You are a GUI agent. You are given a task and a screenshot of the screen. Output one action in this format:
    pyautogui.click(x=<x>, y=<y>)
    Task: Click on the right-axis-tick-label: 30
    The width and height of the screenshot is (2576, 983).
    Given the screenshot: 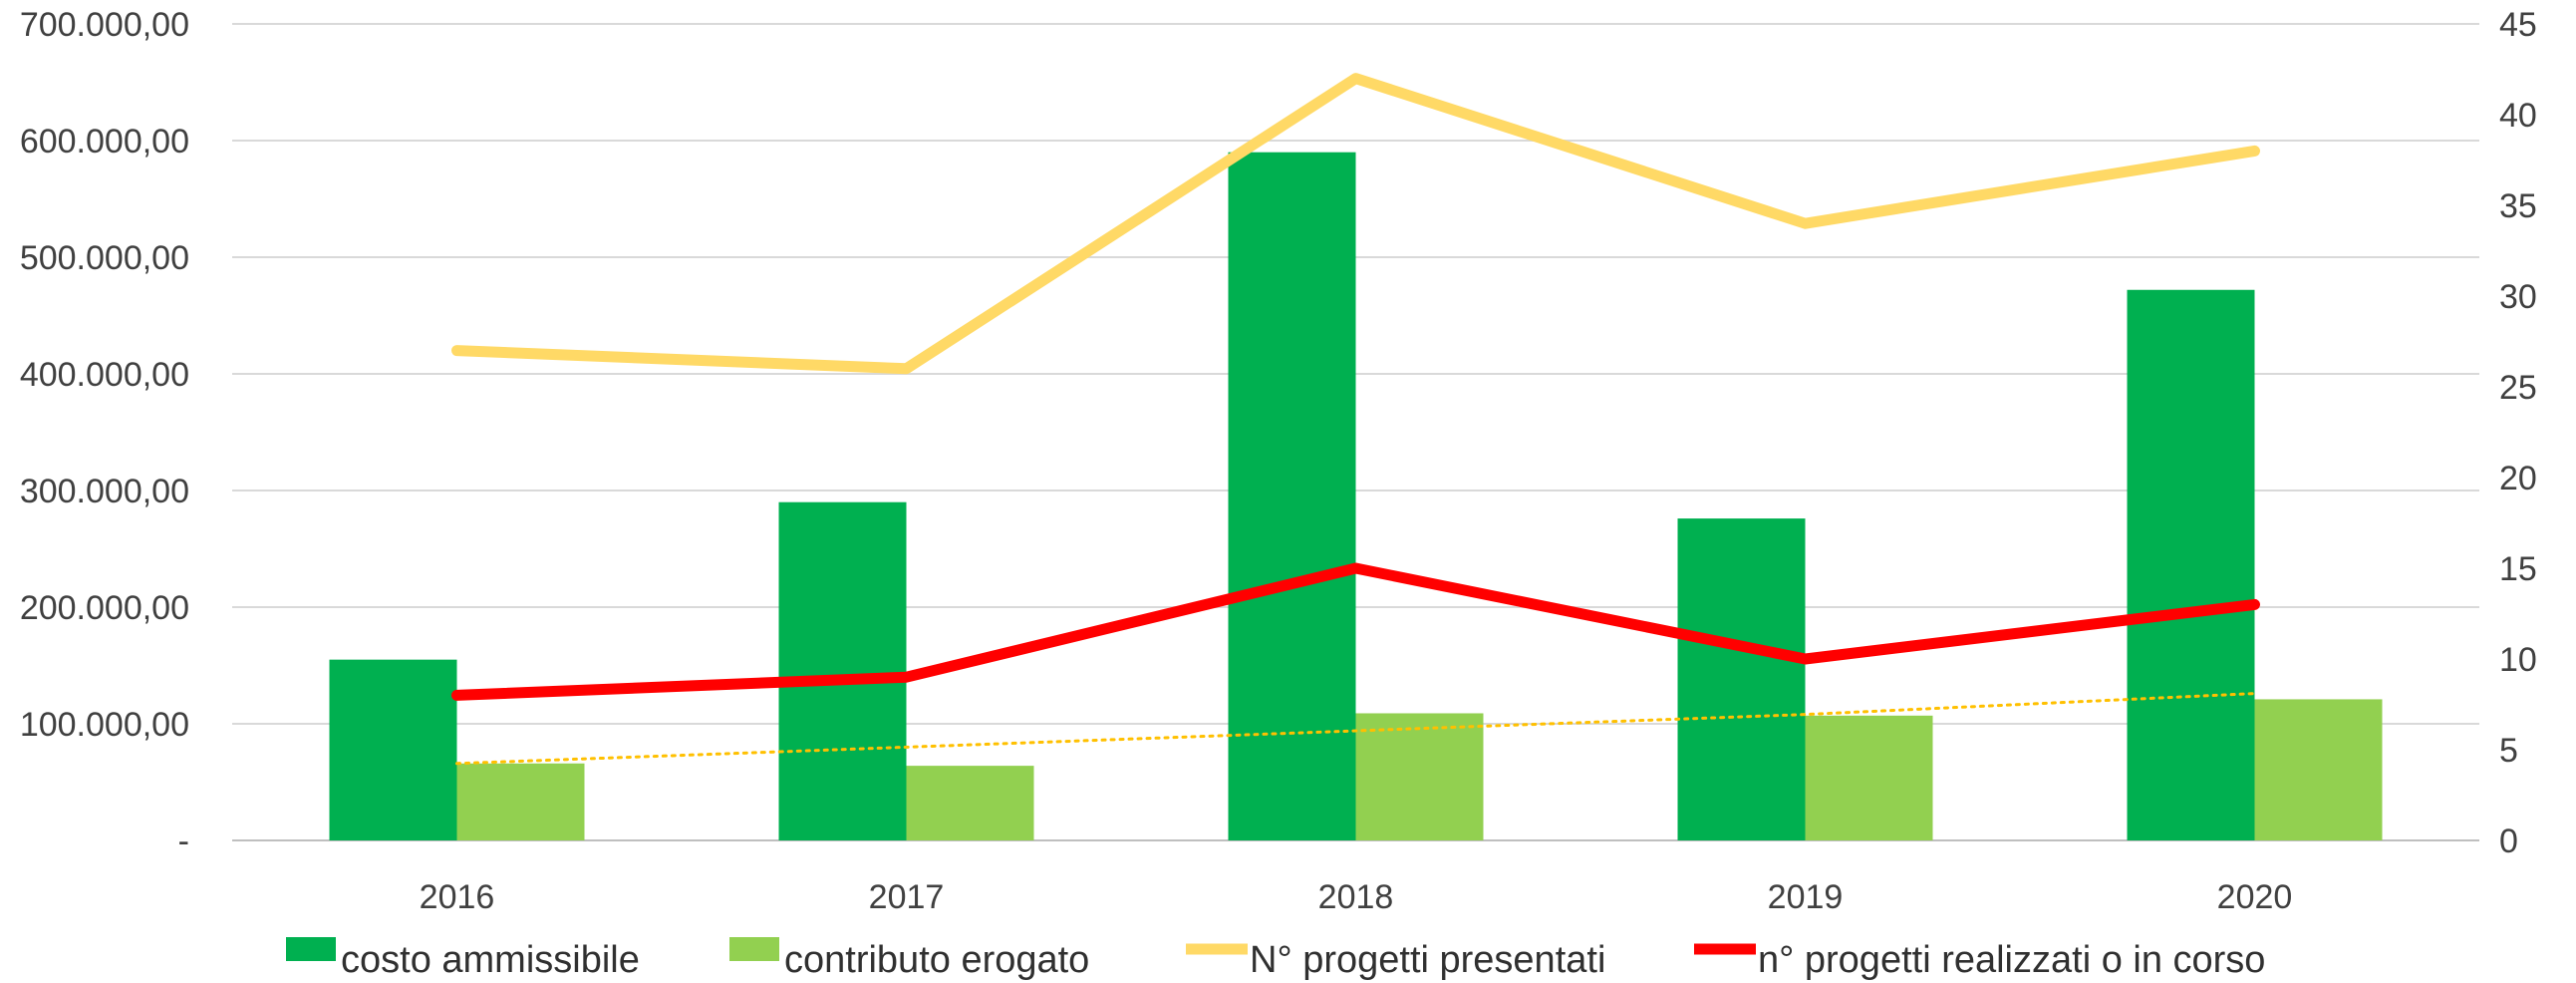 What is the action you would take?
    pyautogui.click(x=2518, y=297)
    